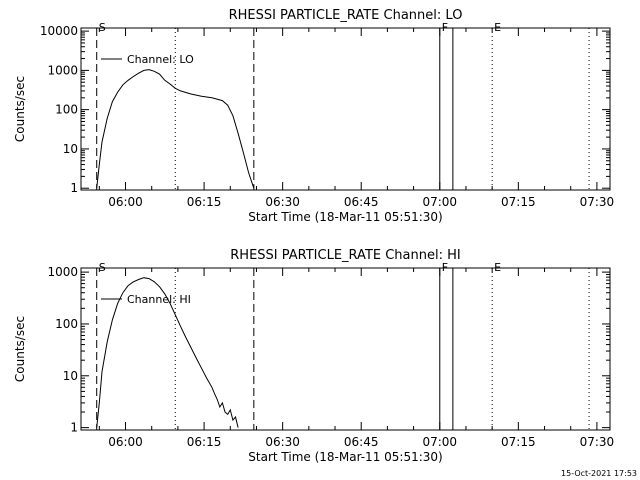  Describe the element at coordinates (346, 15) in the screenshot. I see `chart-title: RHESSI PARTICLE_RATE Channel: LO` at that location.